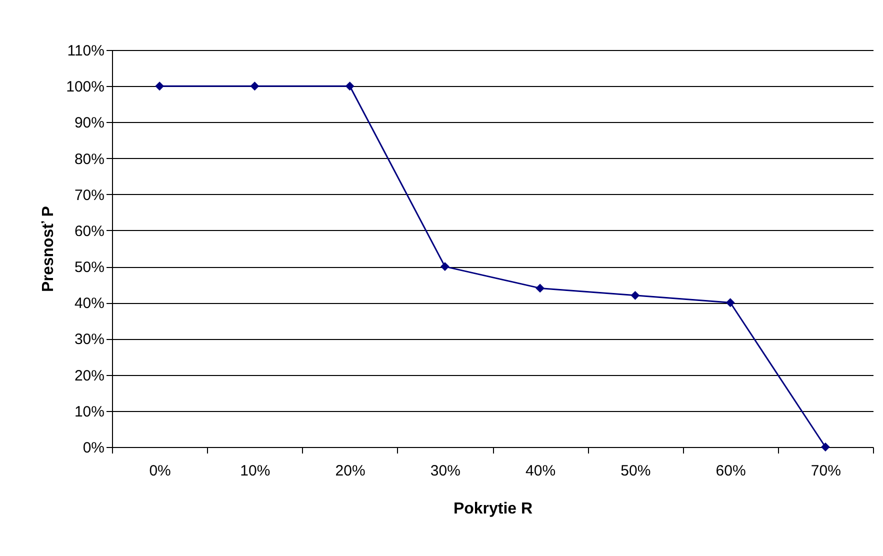 The width and height of the screenshot is (883, 556). Describe the element at coordinates (89, 339) in the screenshot. I see `y-tick-label: 30%` at that location.